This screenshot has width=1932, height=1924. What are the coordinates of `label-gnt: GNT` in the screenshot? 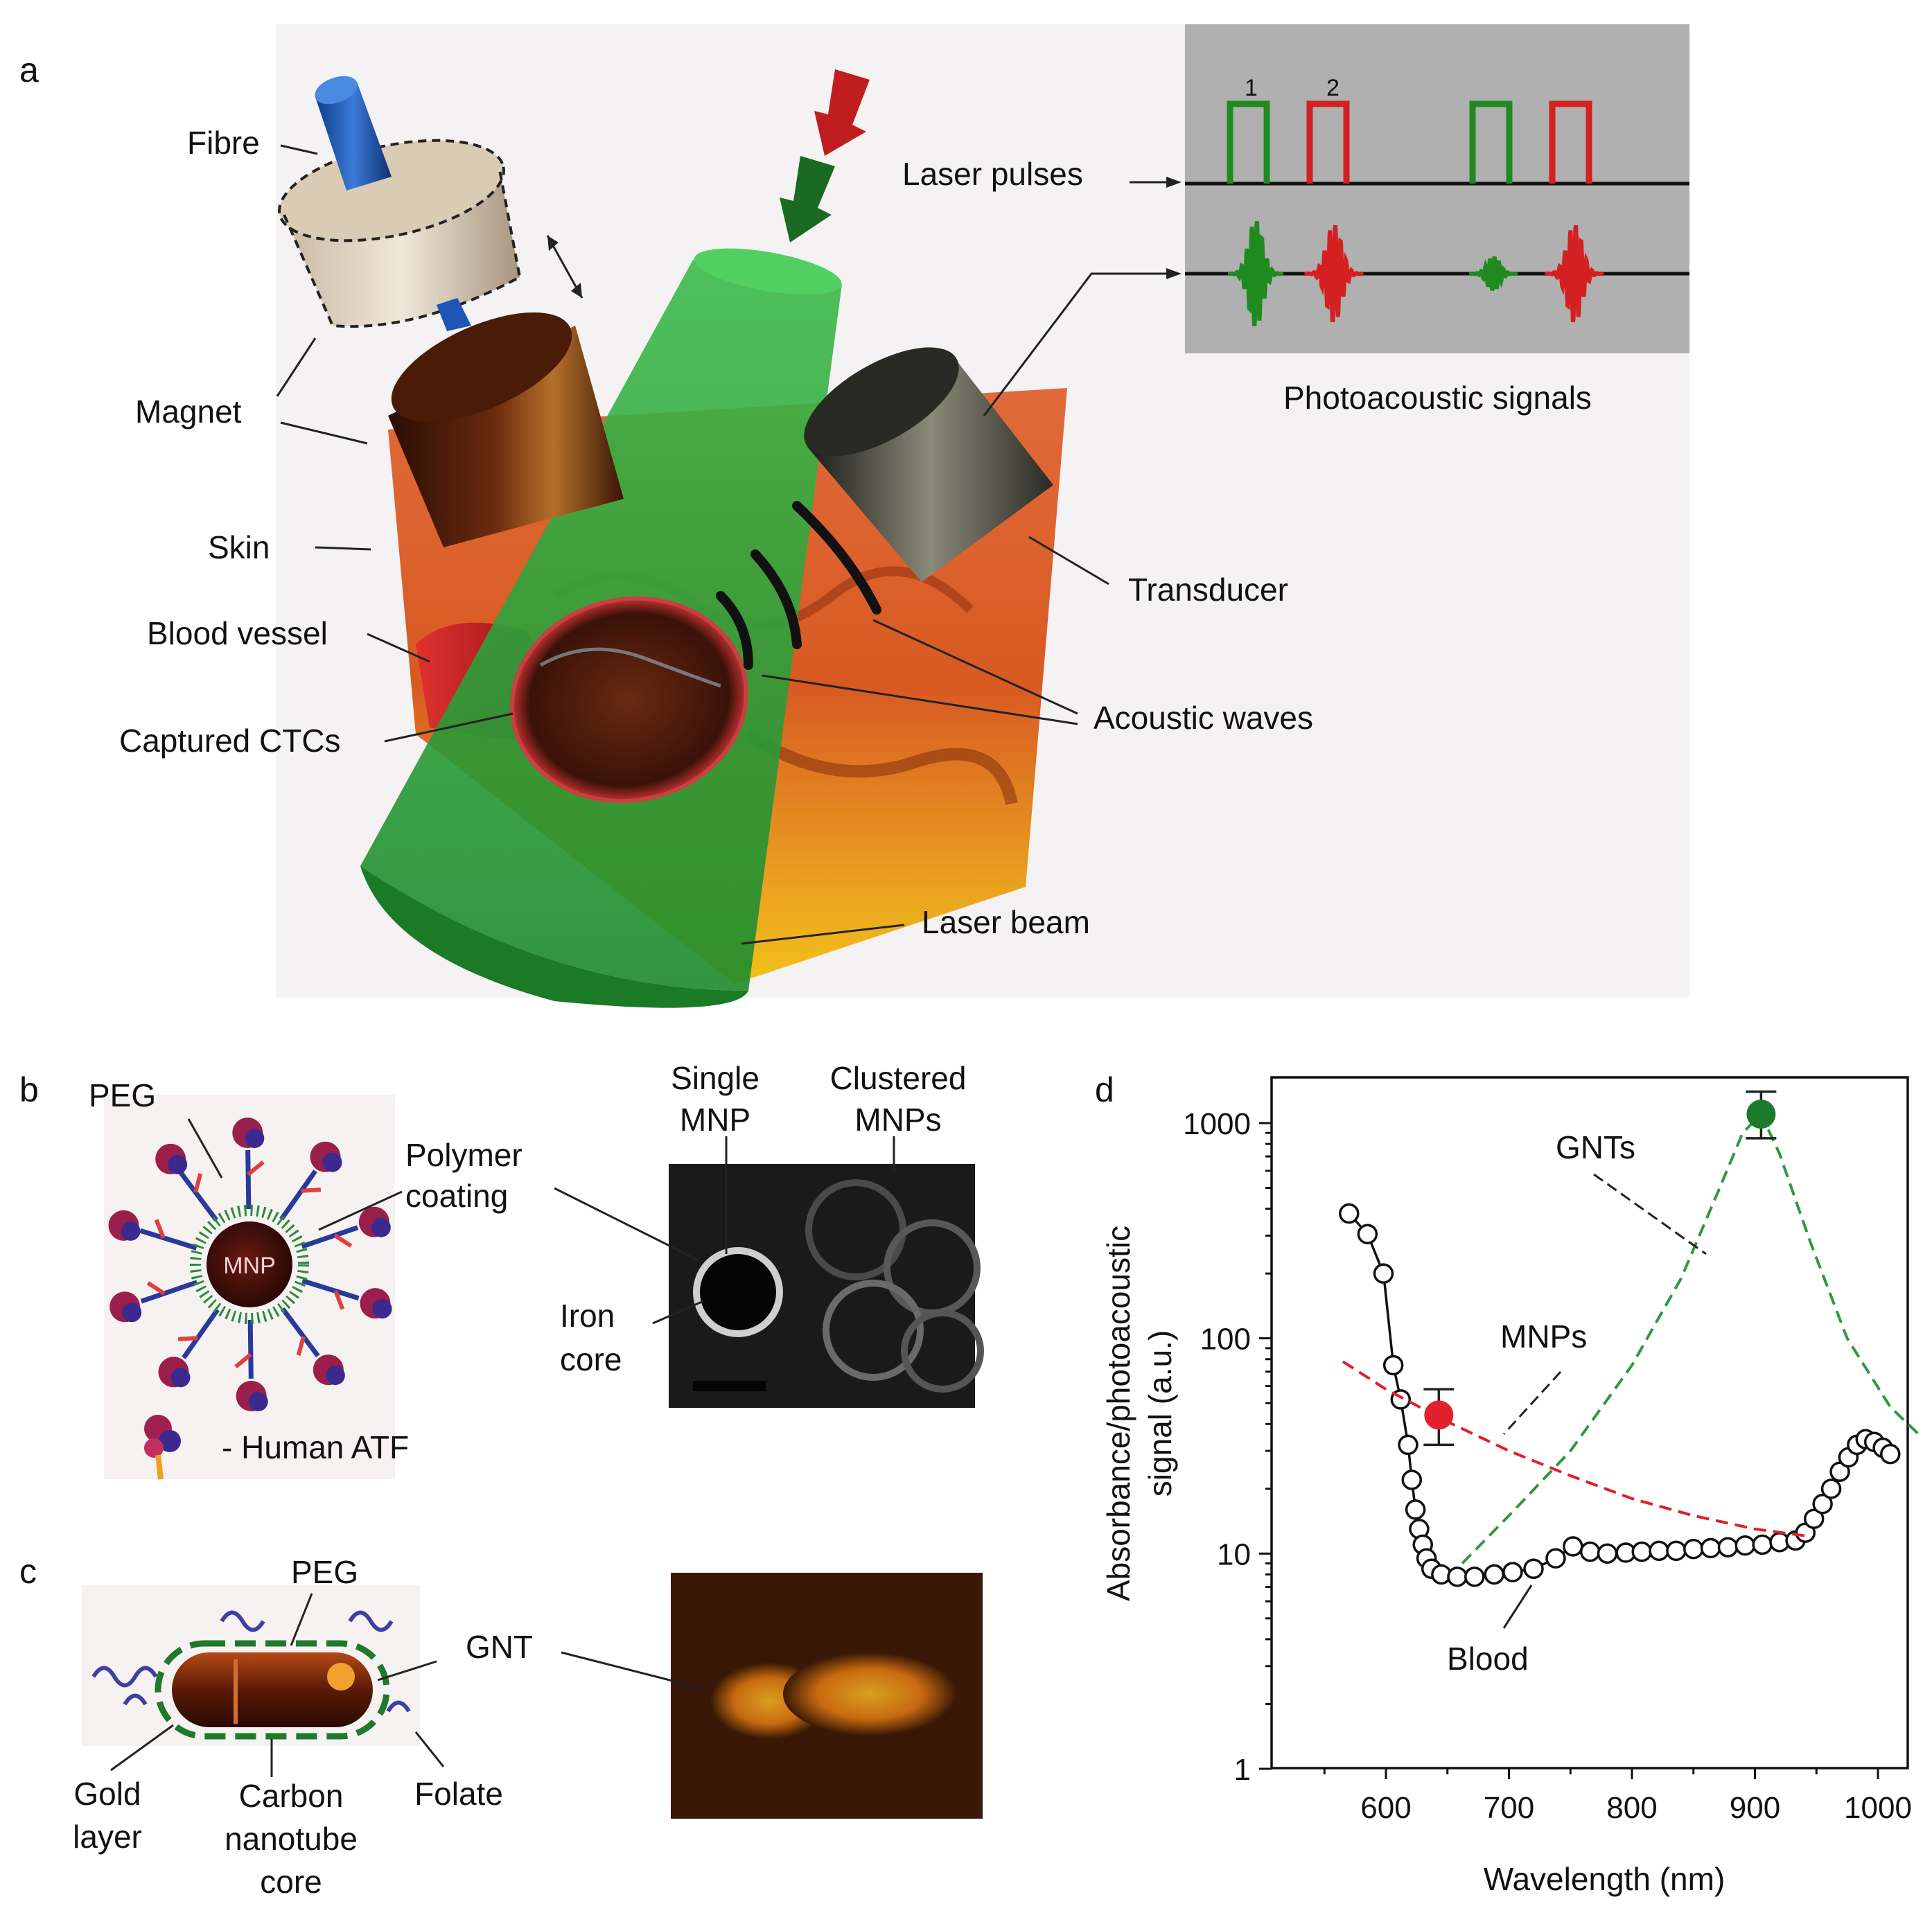 It's located at (499, 1647).